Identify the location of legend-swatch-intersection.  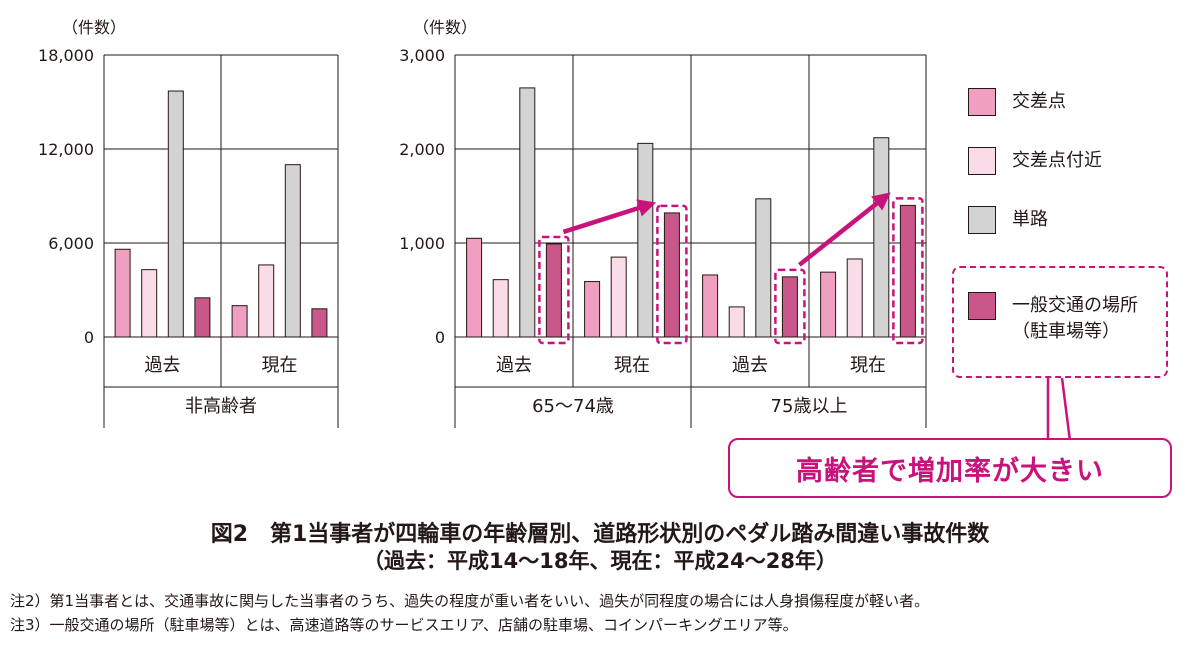
(982, 102).